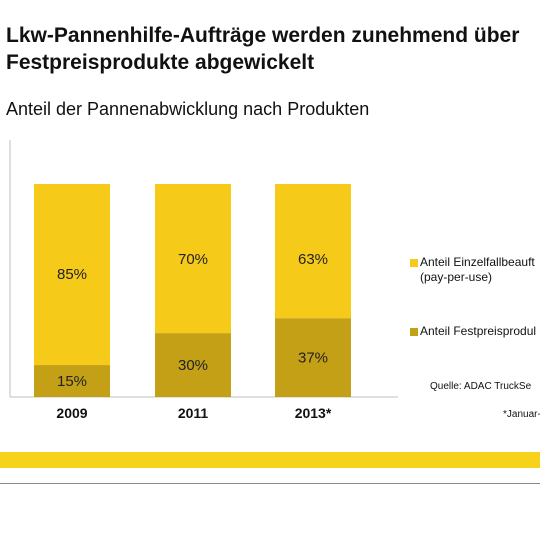  What do you see at coordinates (313, 413) in the screenshot?
I see `x-tick-label: 2013*` at bounding box center [313, 413].